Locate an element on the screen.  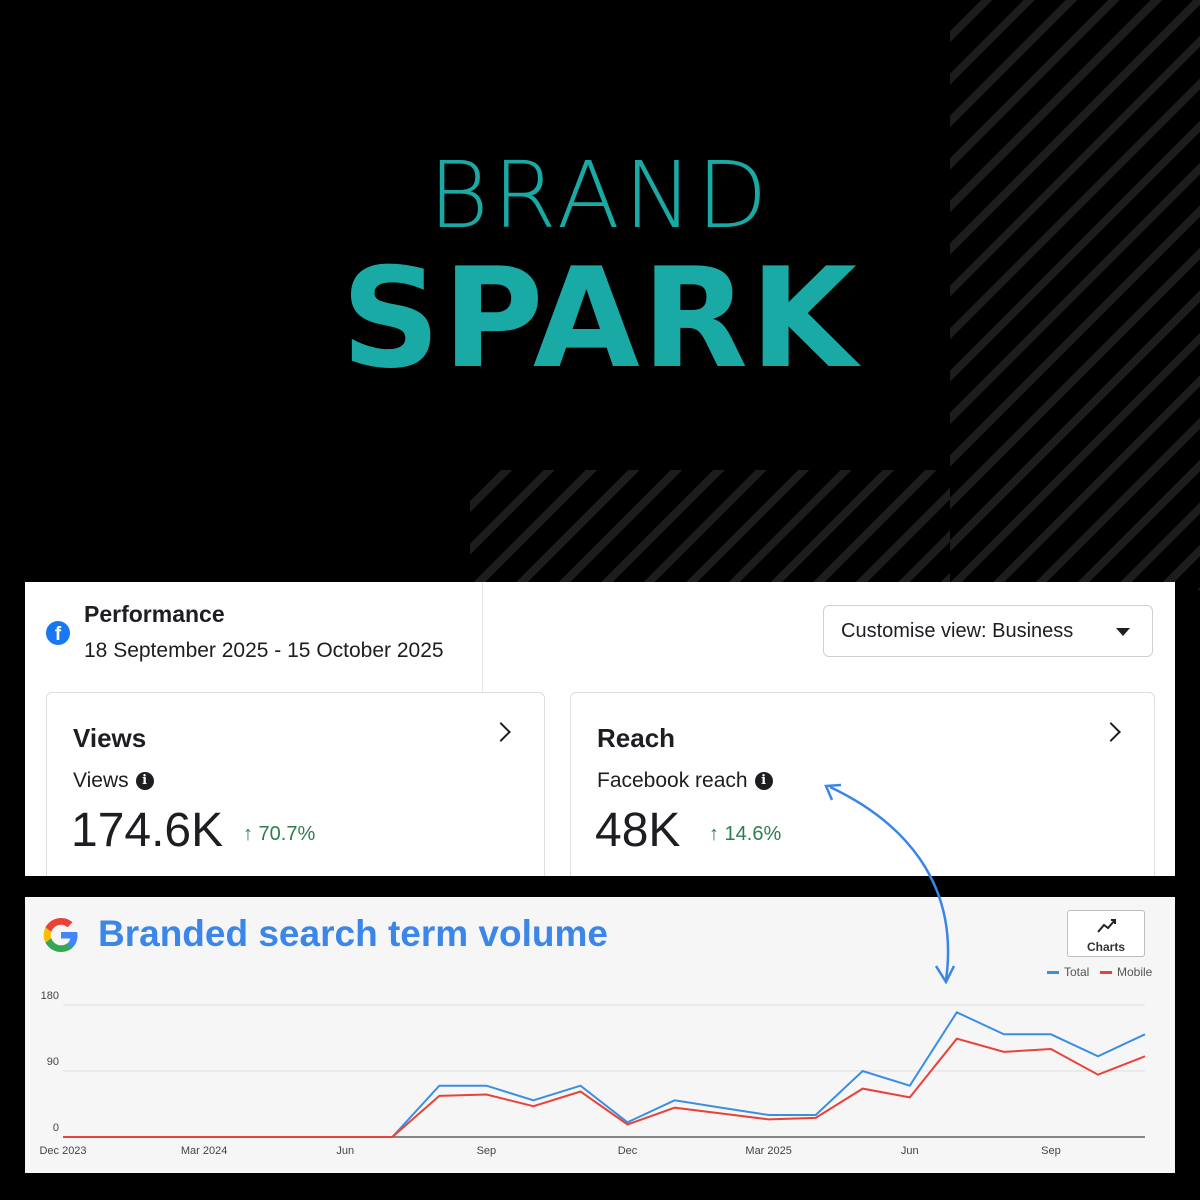
legend-mobile: Mobile is located at coordinates (1126, 972).